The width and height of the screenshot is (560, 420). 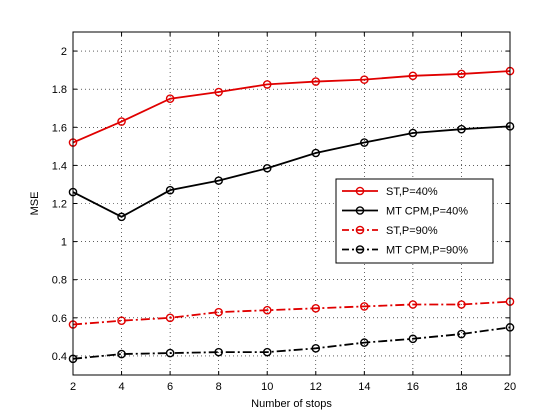 I want to click on y-tick-label: 1.8, so click(x=59, y=90).